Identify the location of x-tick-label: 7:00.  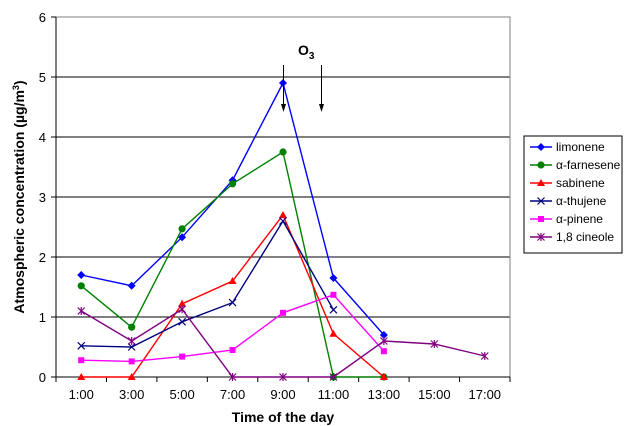
(232, 394).